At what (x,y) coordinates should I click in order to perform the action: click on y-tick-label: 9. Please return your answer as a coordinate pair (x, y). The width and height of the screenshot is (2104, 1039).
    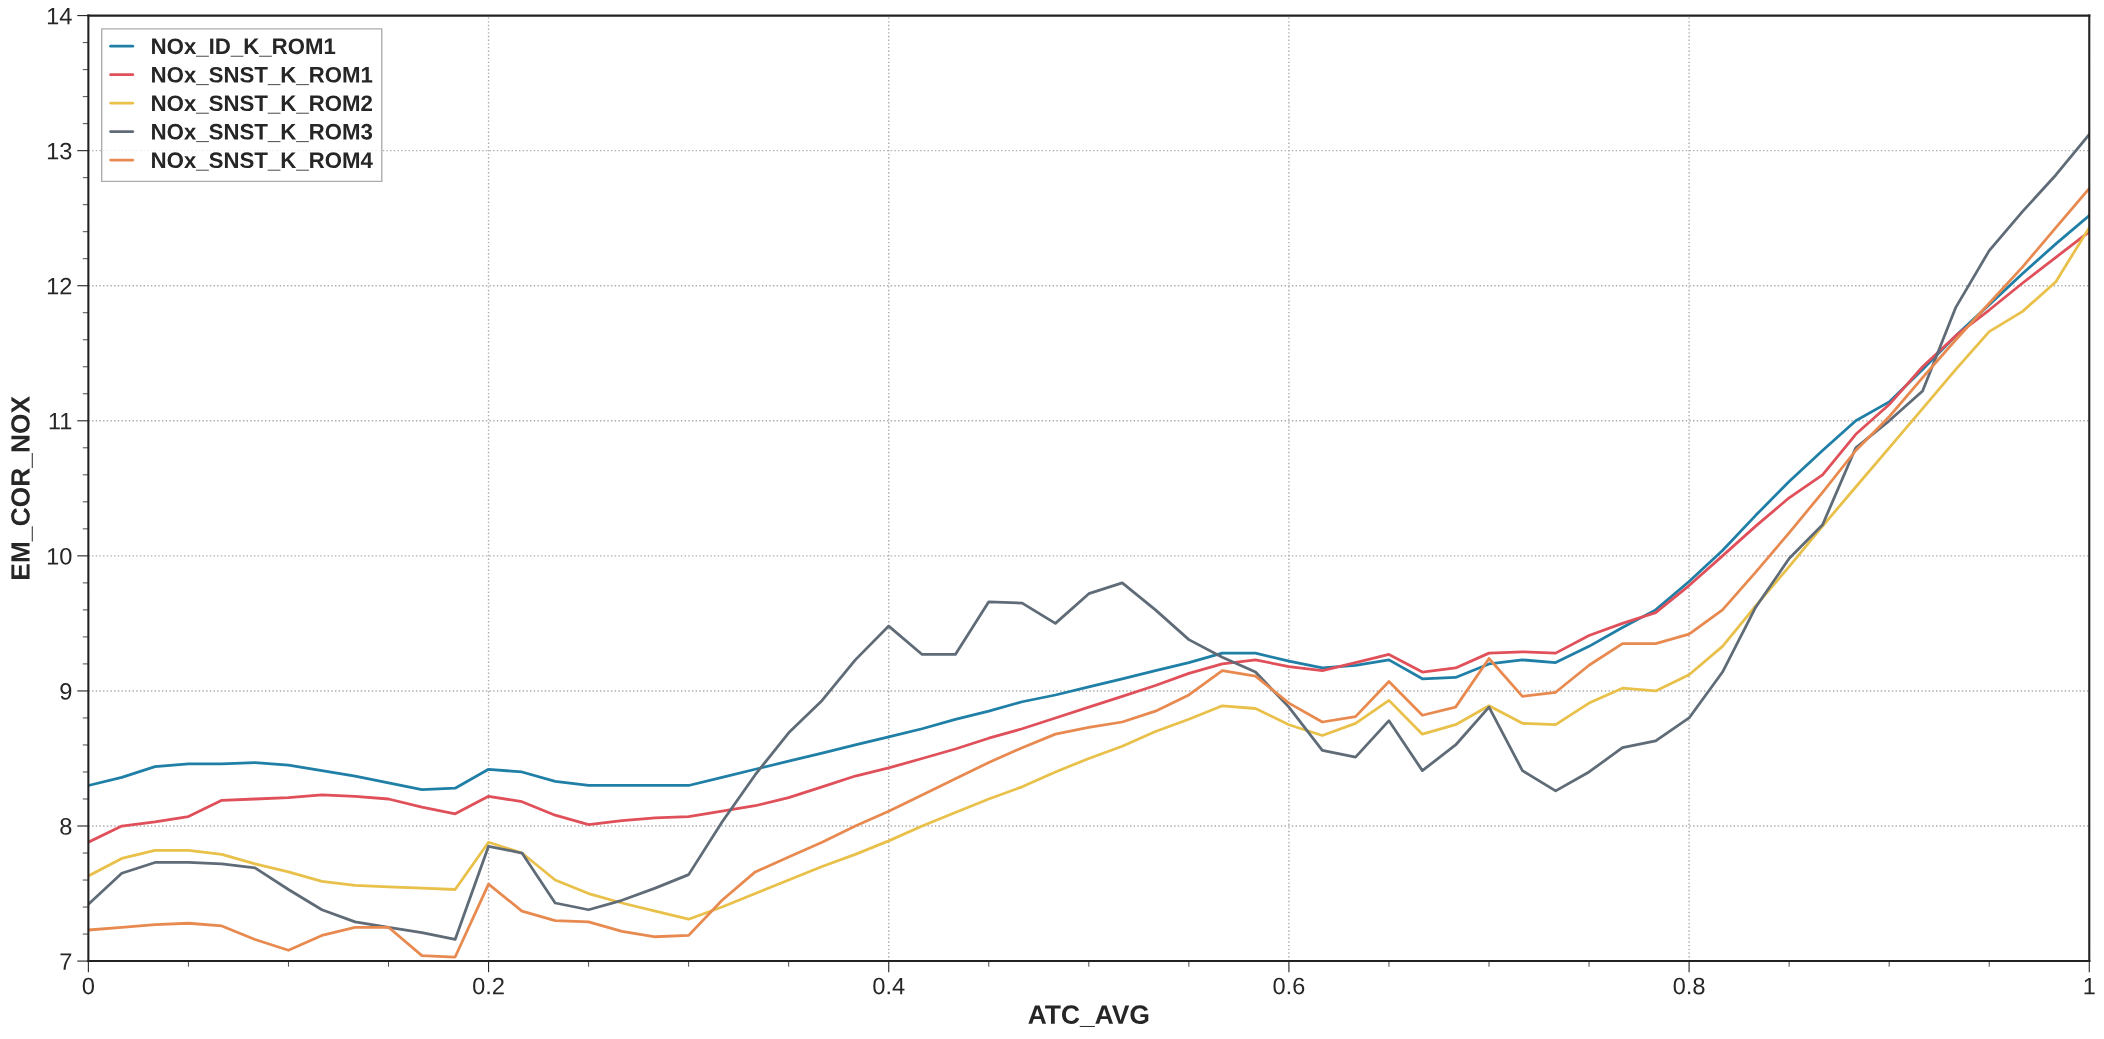
    Looking at the image, I should click on (66, 691).